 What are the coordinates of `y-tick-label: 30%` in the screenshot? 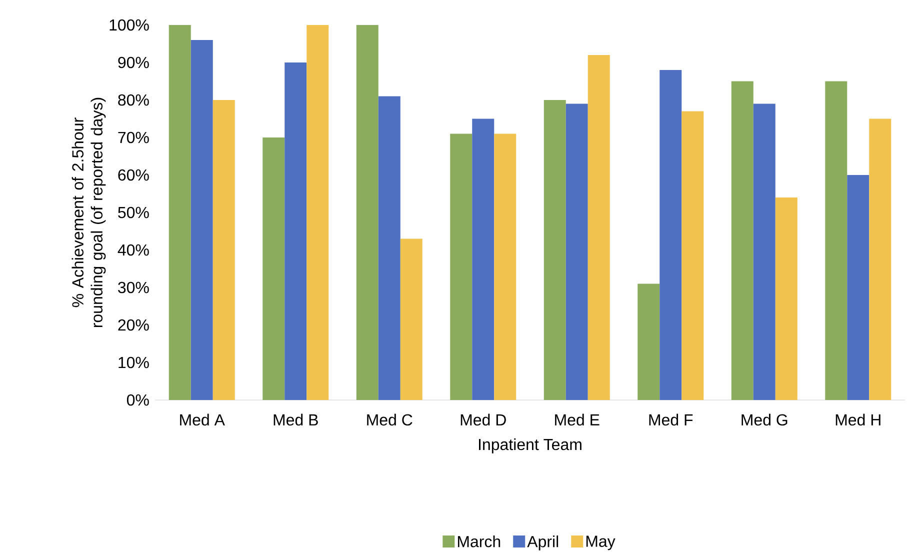 It's located at (133, 288).